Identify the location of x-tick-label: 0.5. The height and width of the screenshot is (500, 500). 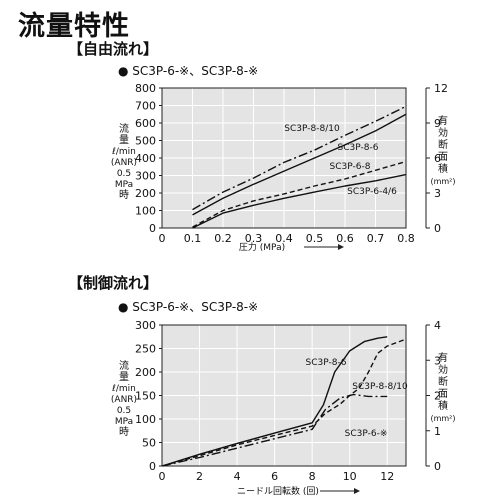
(315, 238).